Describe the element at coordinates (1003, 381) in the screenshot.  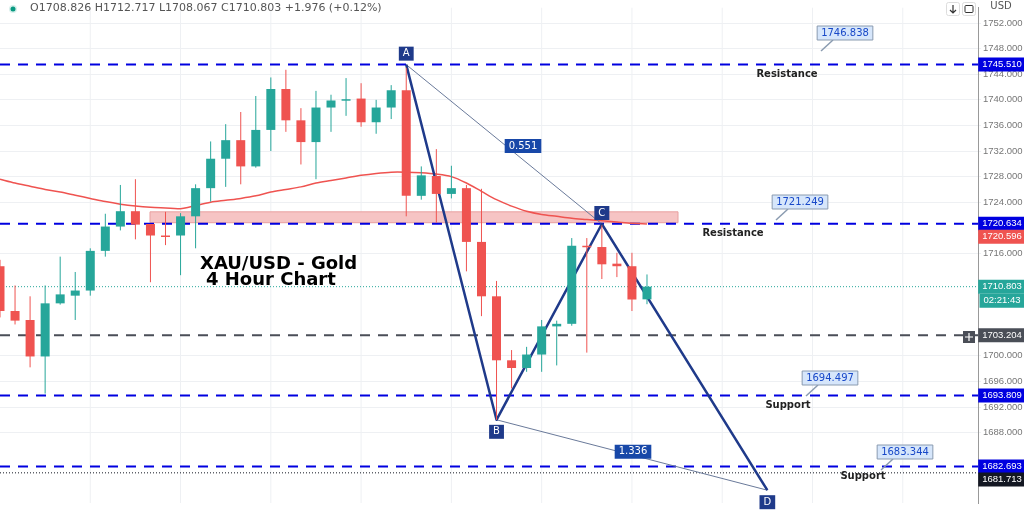
I see `y-tick-label: 1696.000` at that location.